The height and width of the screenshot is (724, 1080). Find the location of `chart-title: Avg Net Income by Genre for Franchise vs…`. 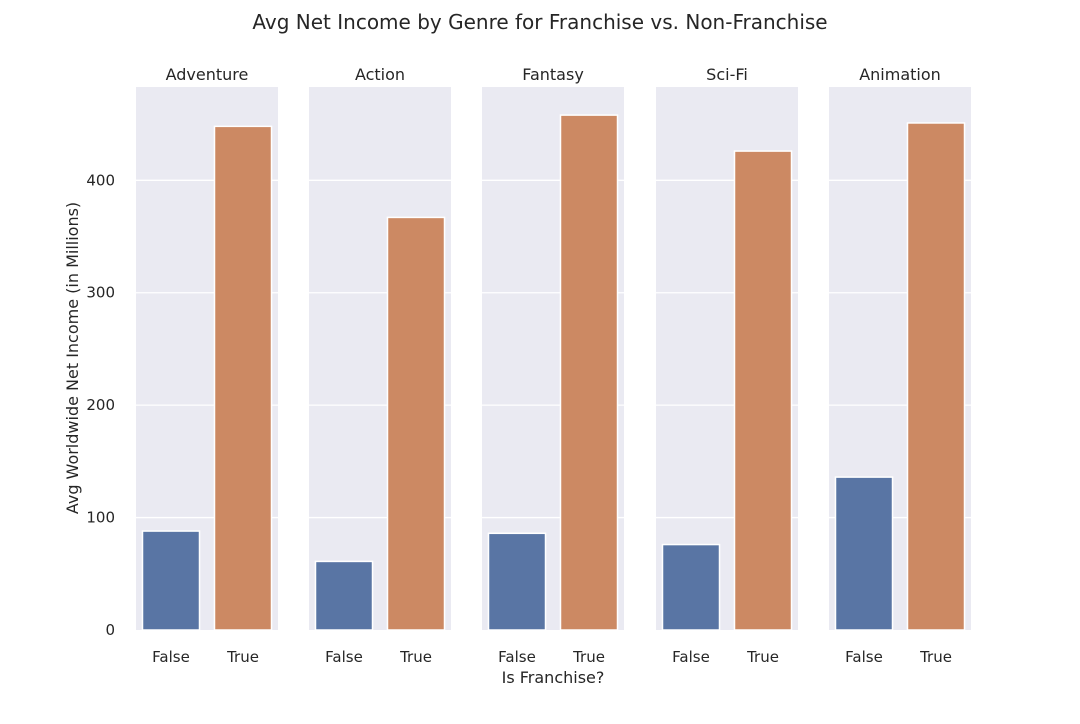

chart-title: Avg Net Income by Genre for Franchise vs… is located at coordinates (539, 22).